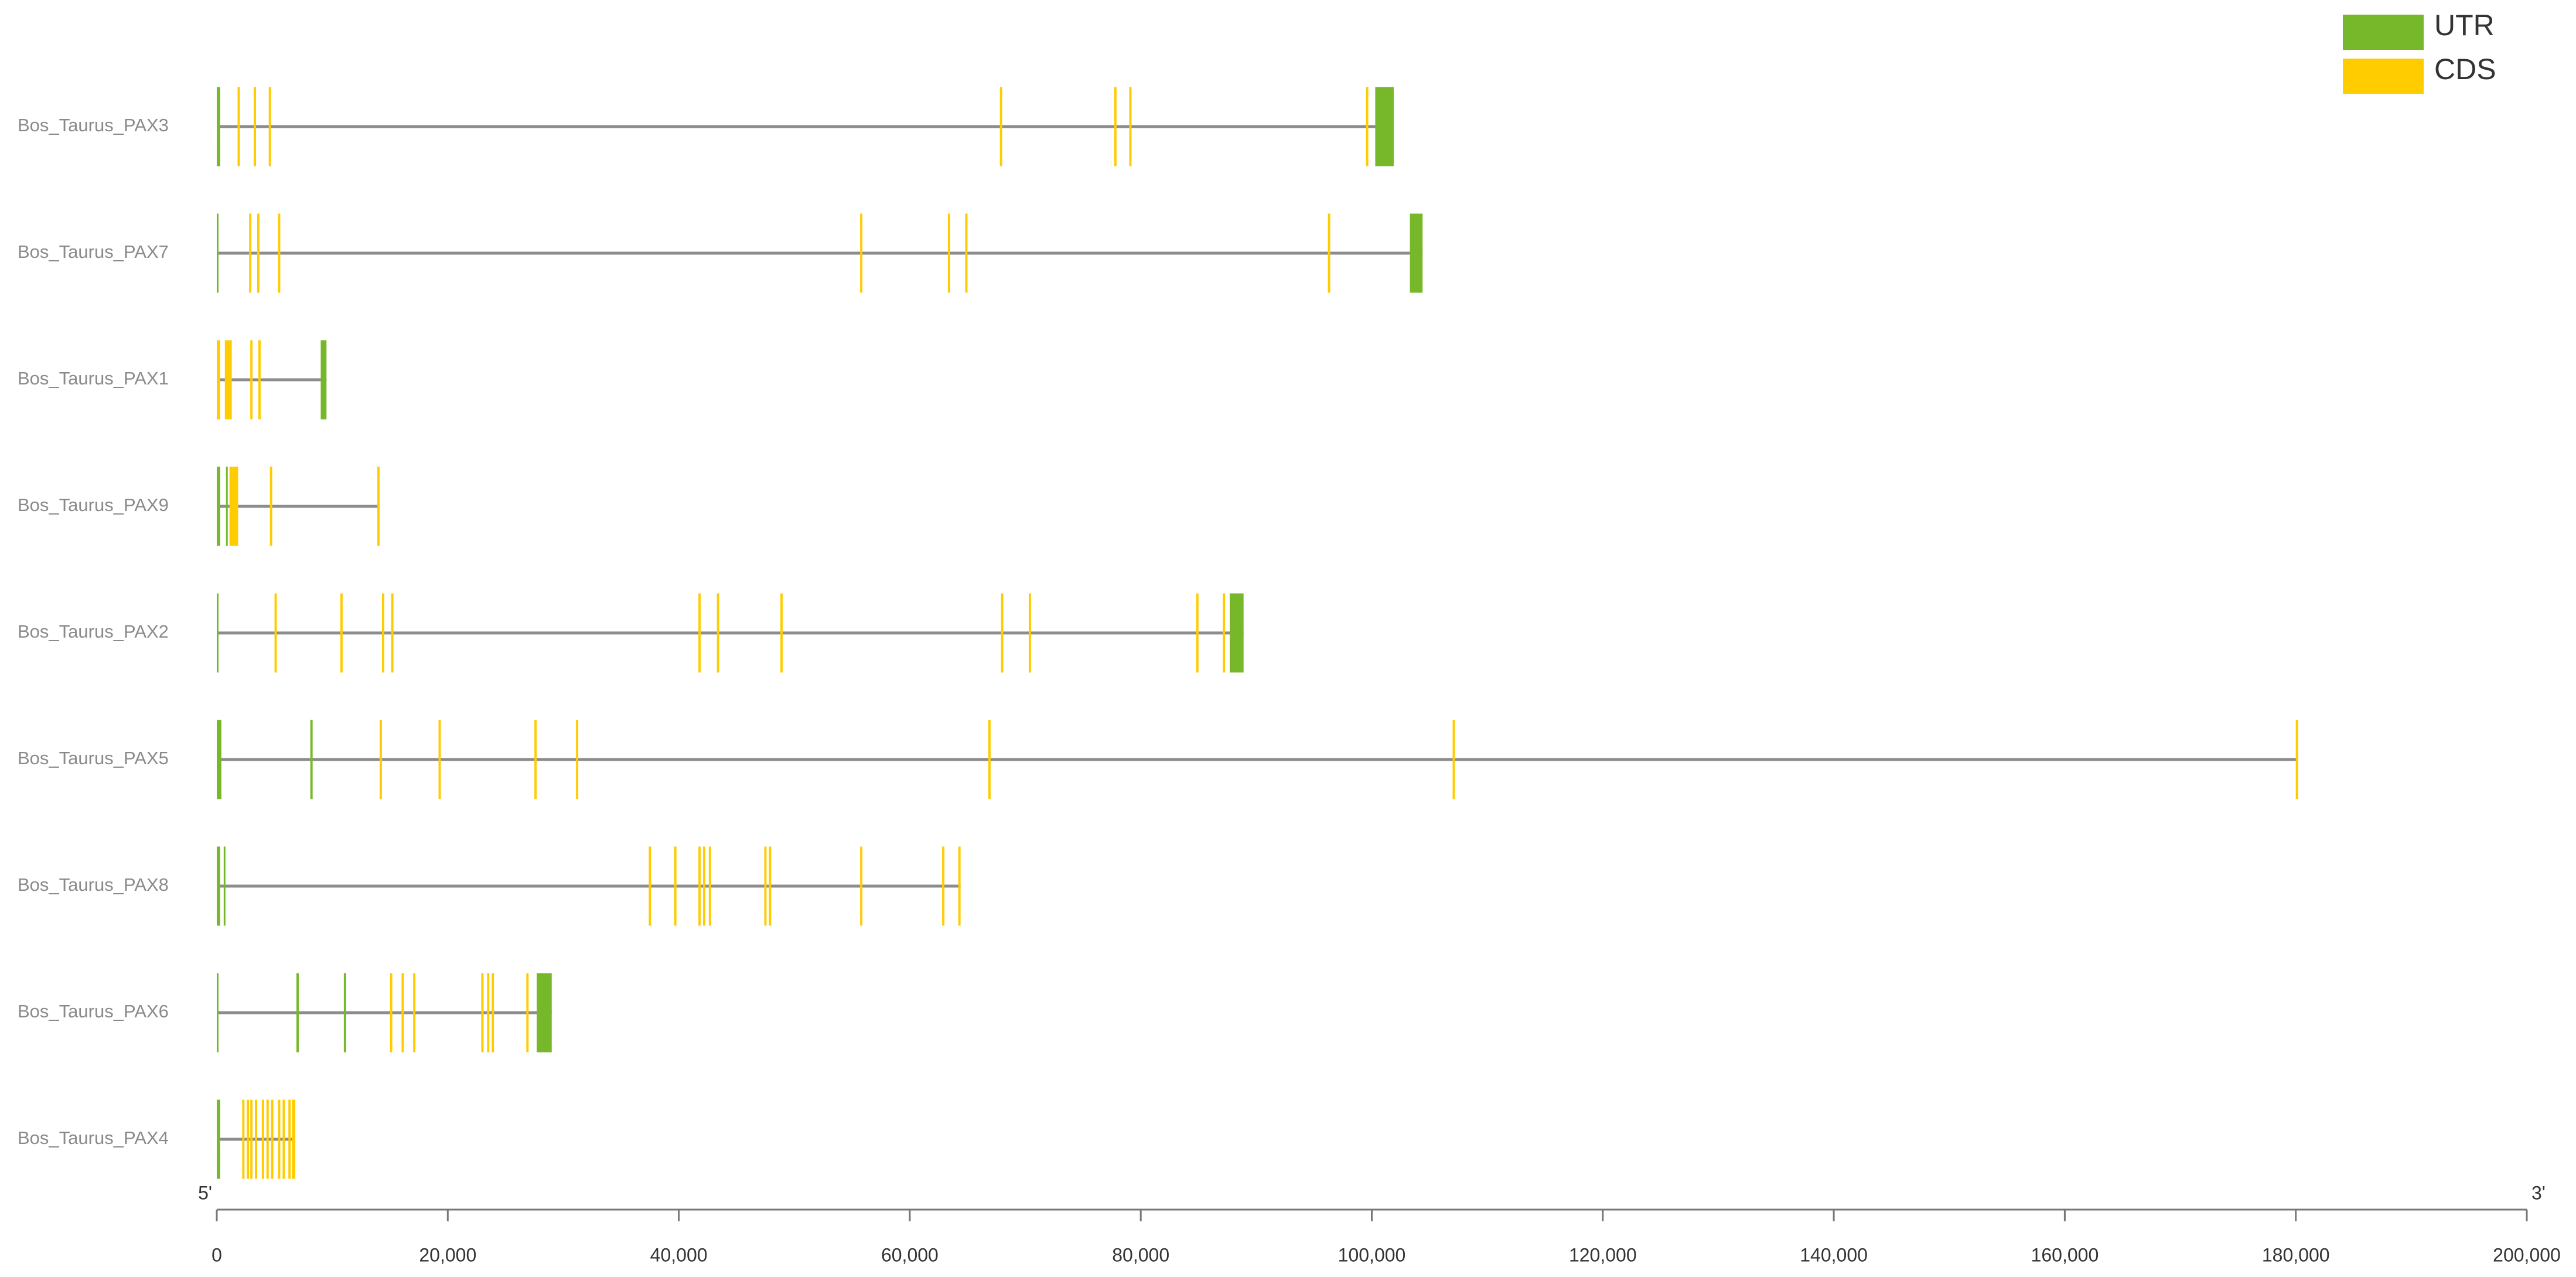 The image size is (2576, 1277). What do you see at coordinates (93, 1011) in the screenshot?
I see `gene-name: Bos_Taurus_PAX6` at bounding box center [93, 1011].